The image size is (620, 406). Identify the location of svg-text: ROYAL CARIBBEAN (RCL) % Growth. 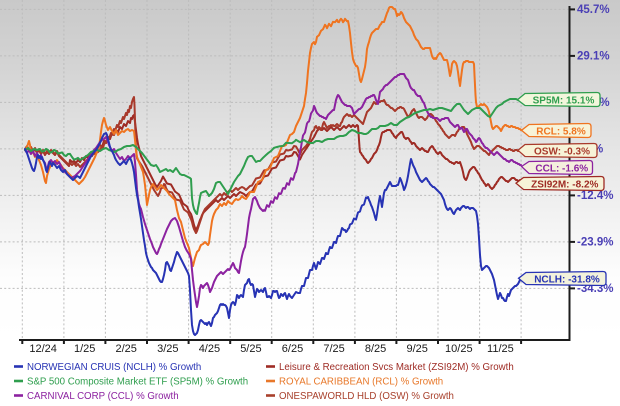
(361, 382).